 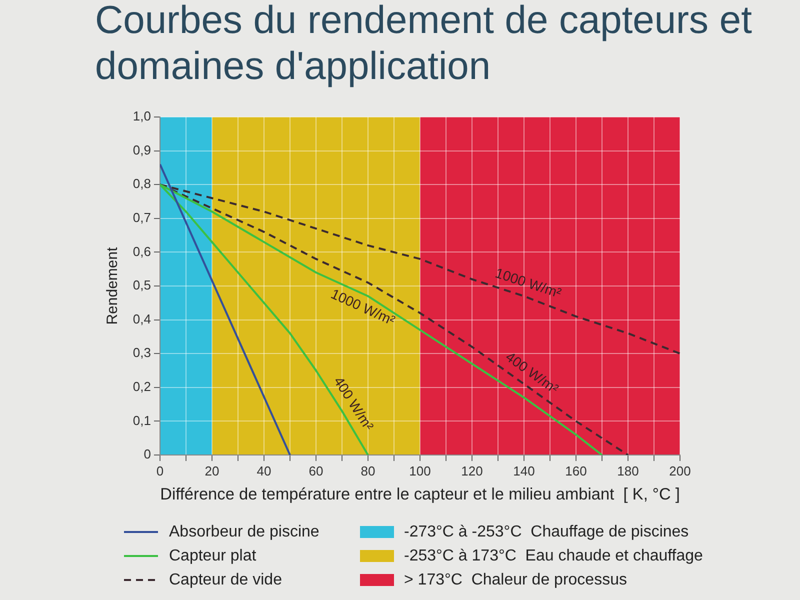 I want to click on y-tick-label: 1,0, so click(x=141, y=116).